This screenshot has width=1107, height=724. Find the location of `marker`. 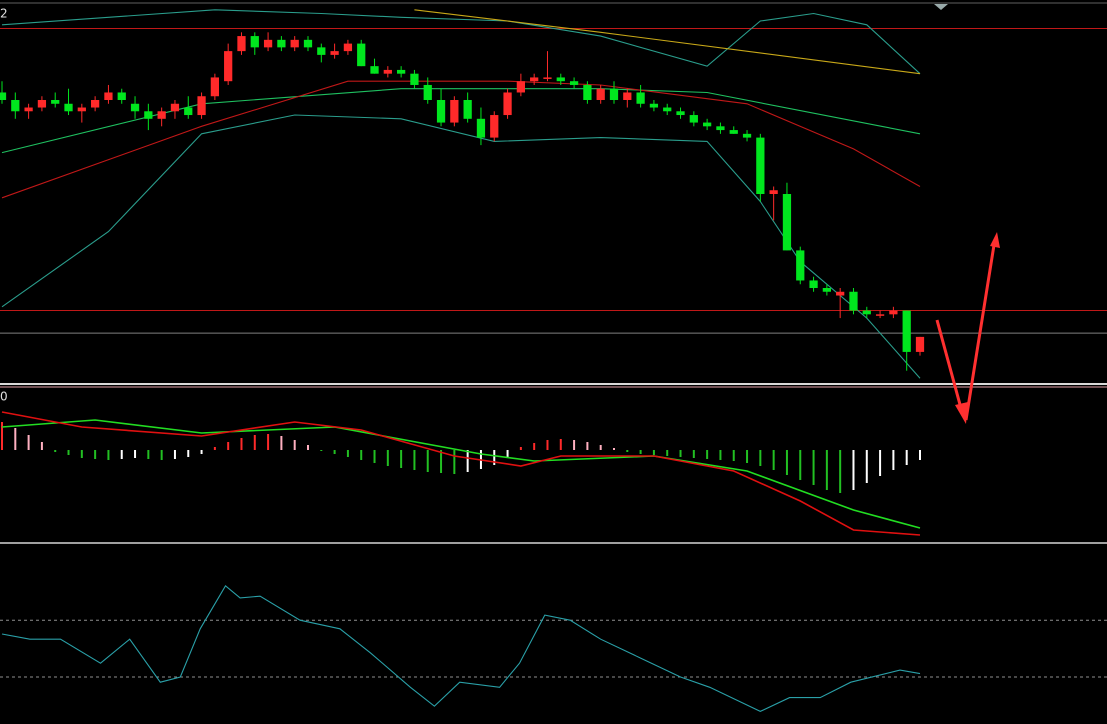

marker is located at coordinates (941, 7).